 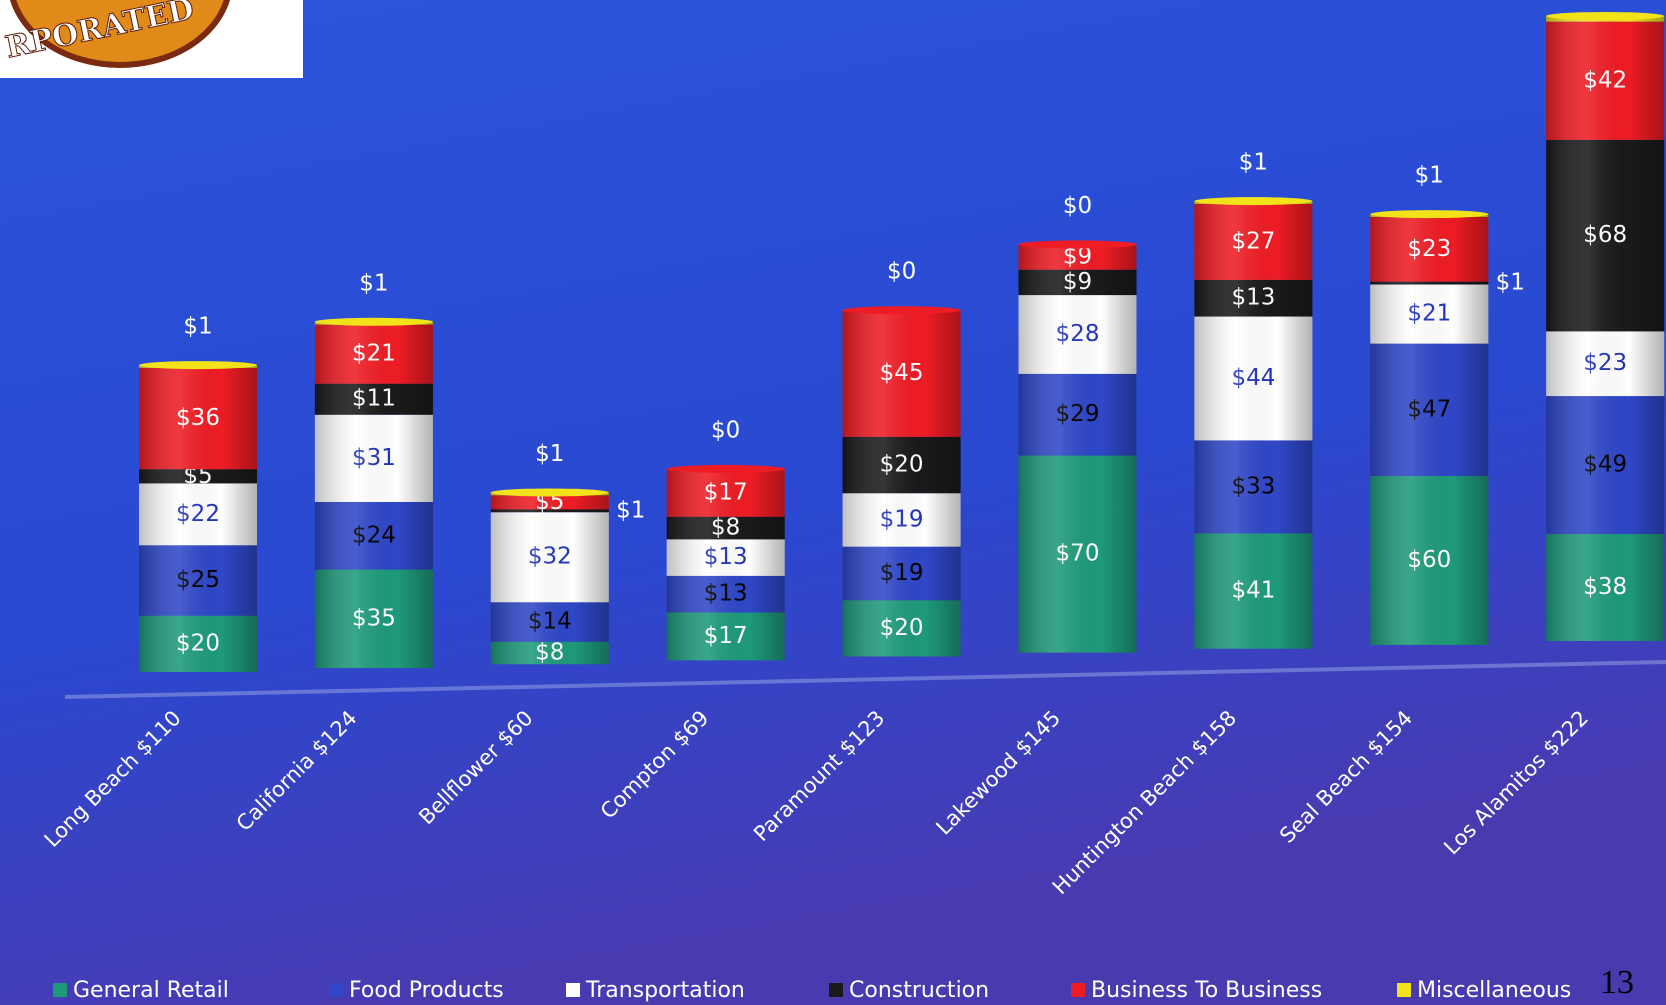 I want to click on logo, so click(x=120, y=34).